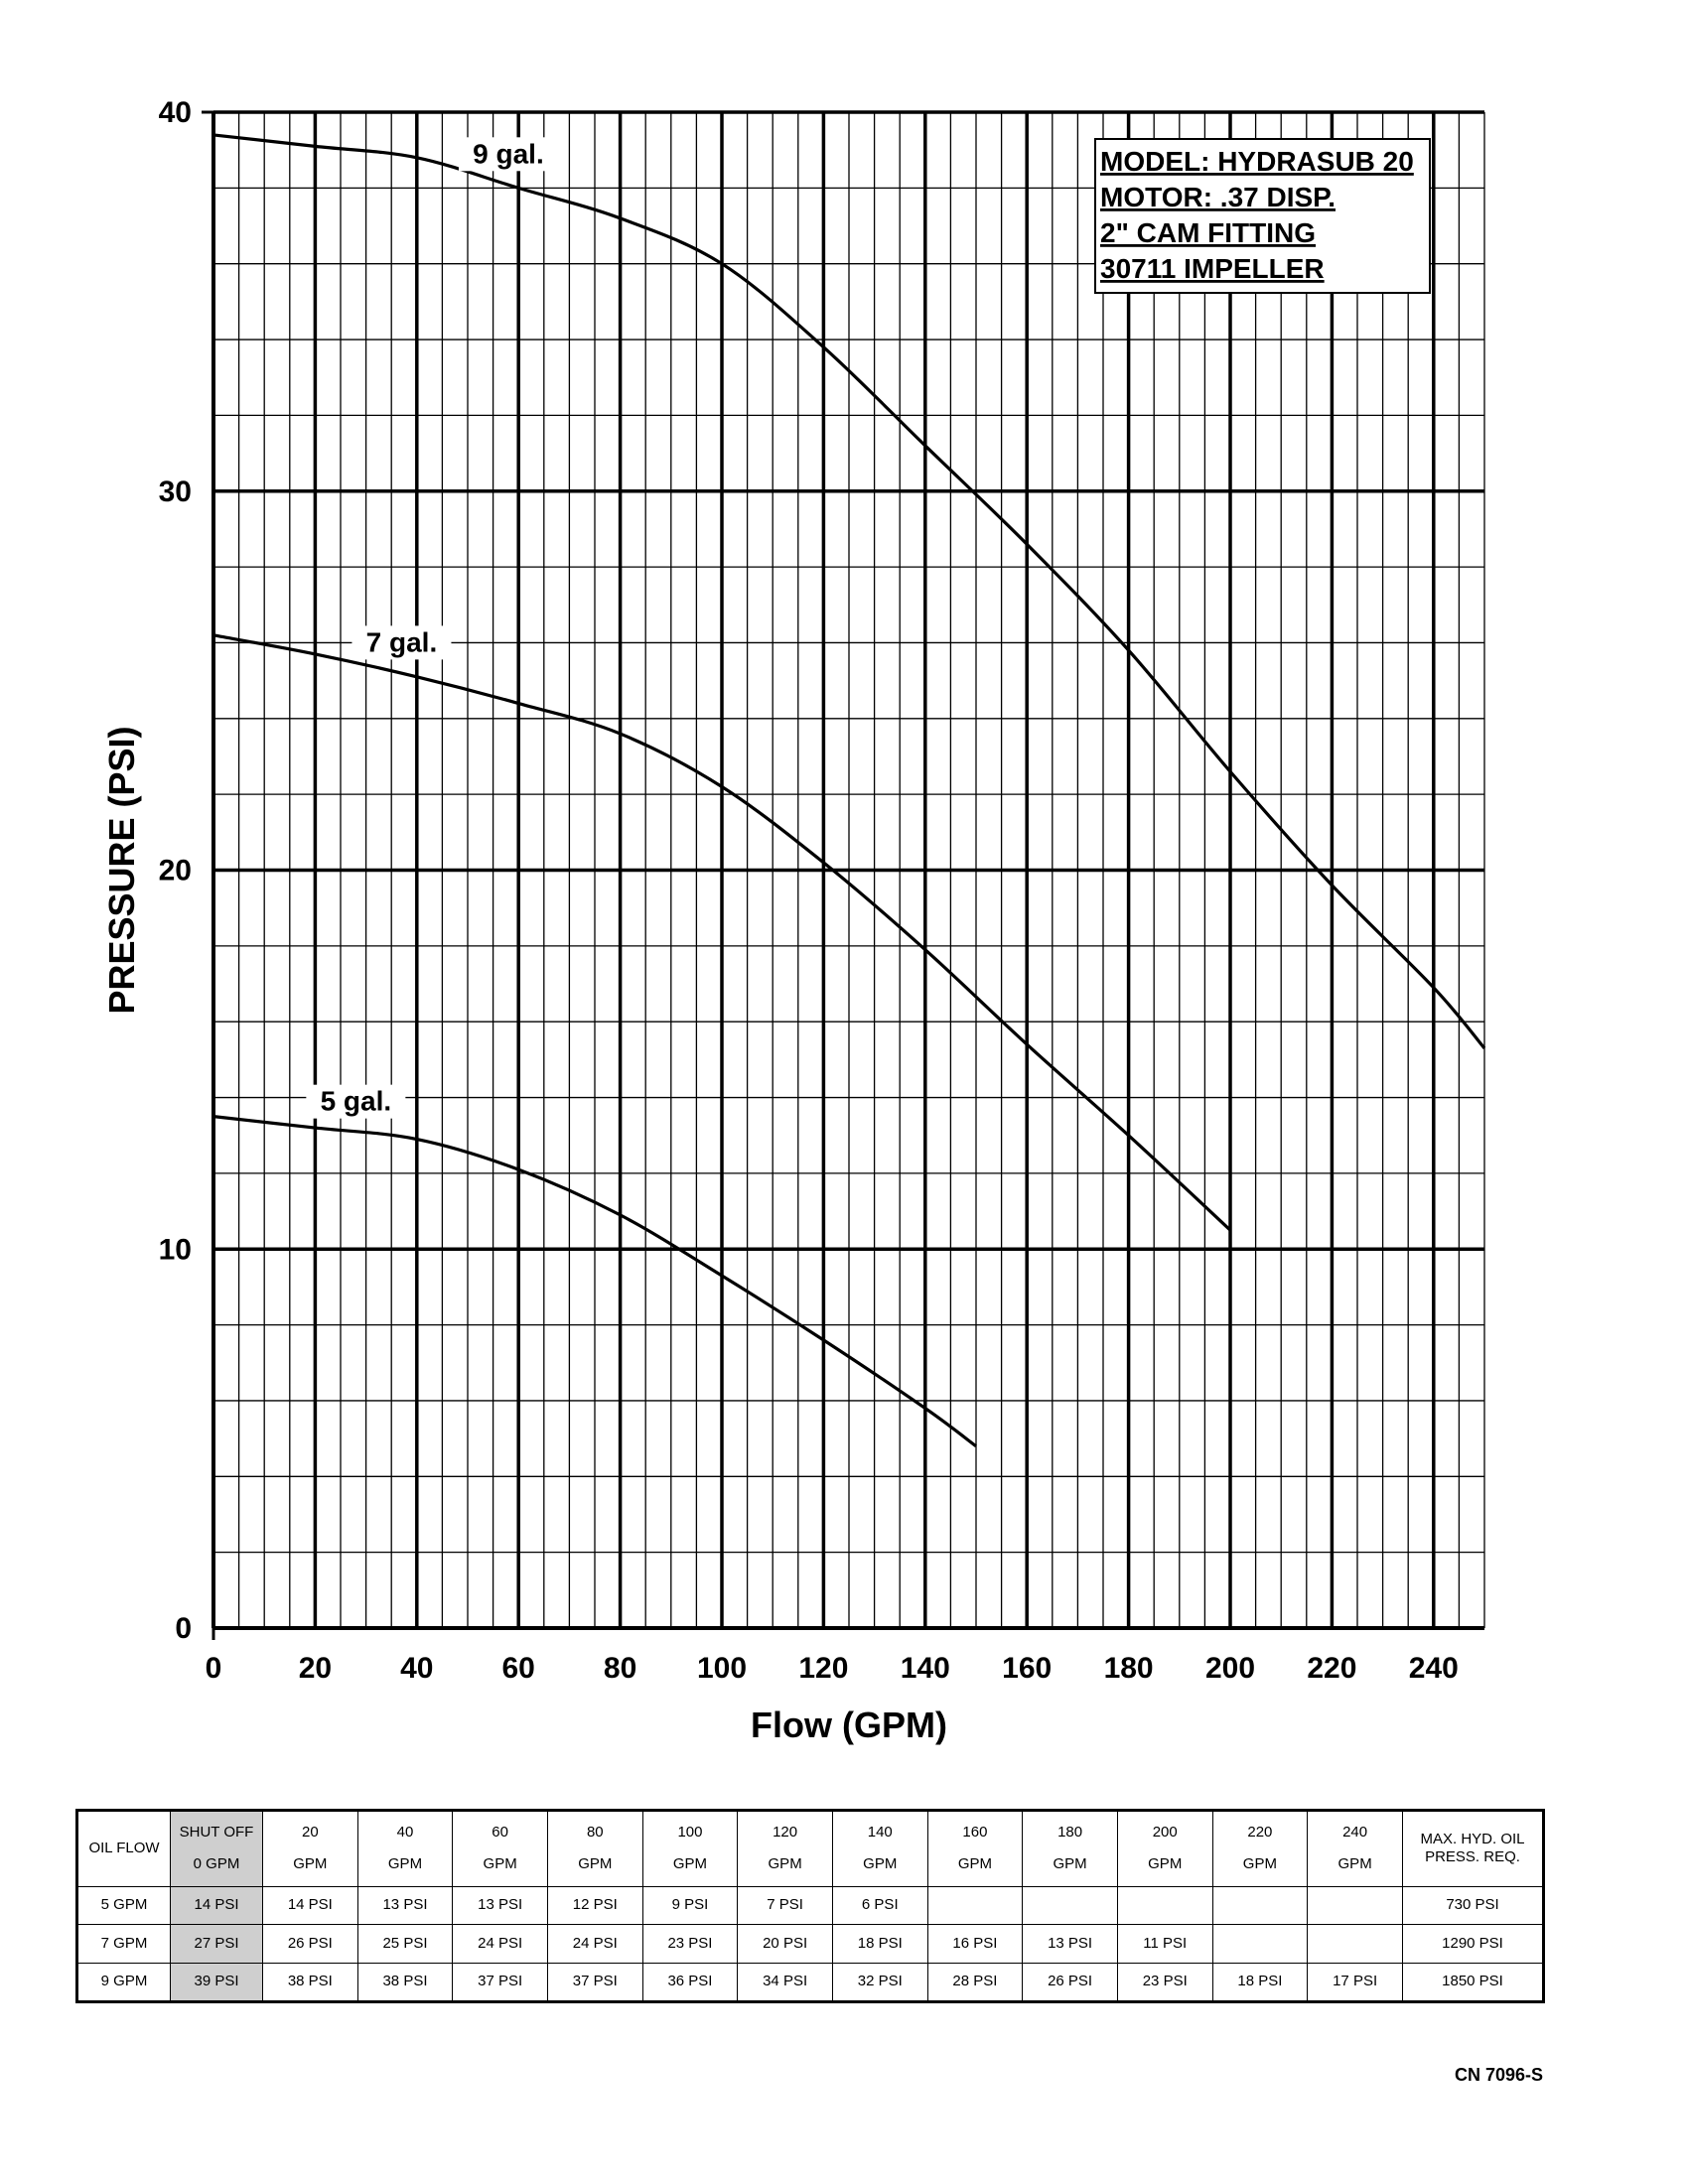  I want to click on flow-column-header: 140 GPM, so click(879, 1848).